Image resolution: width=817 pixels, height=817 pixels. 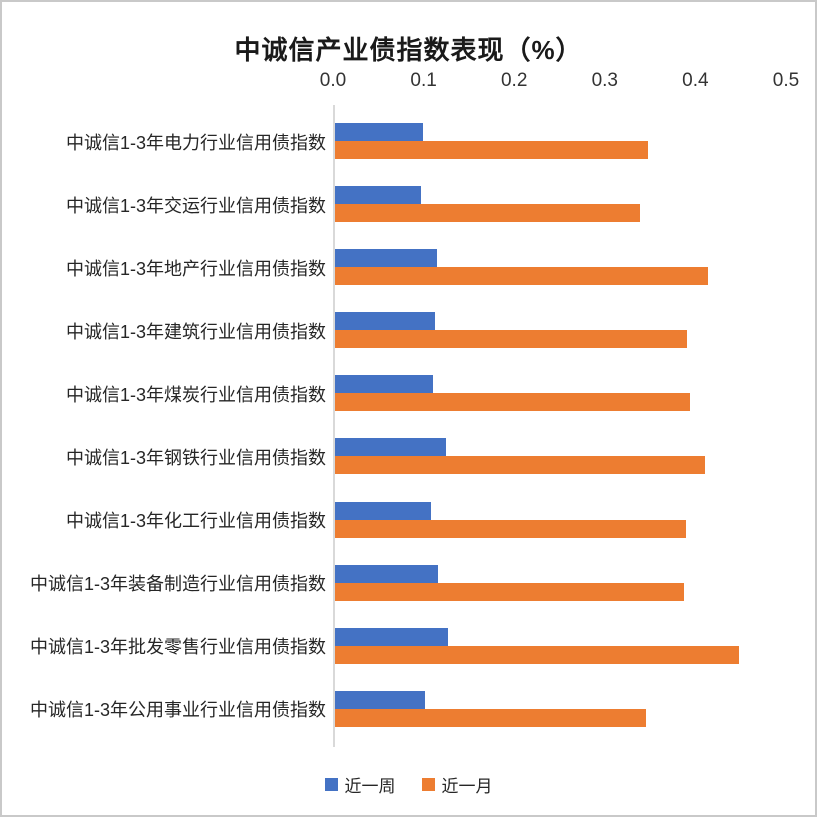 What do you see at coordinates (195, 458) in the screenshot?
I see `category-label: 中诚信1-3年钢铁行业信用债指数` at bounding box center [195, 458].